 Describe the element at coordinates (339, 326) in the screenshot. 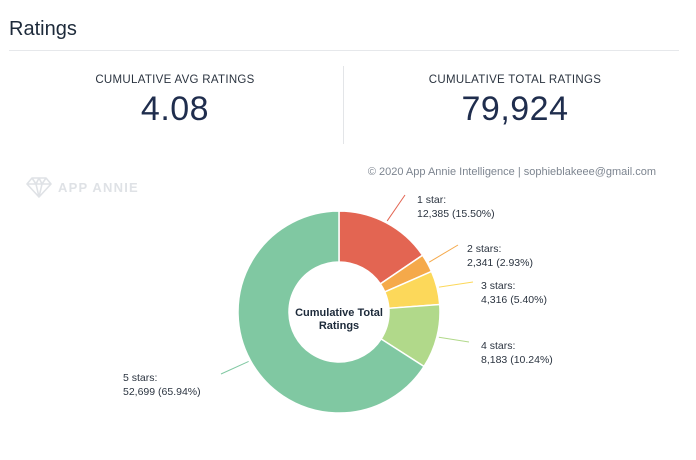

I see `center-label-line-2: Ratings` at that location.